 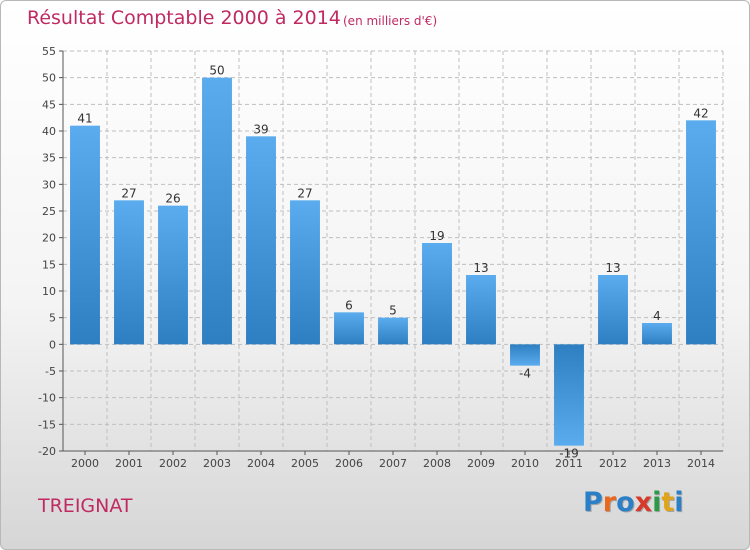 I want to click on bar-2012, so click(x=613, y=310).